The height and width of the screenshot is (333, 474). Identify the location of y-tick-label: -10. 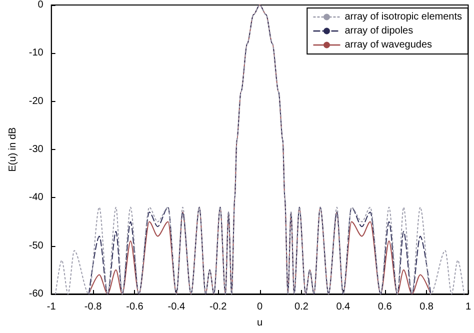
(36, 53).